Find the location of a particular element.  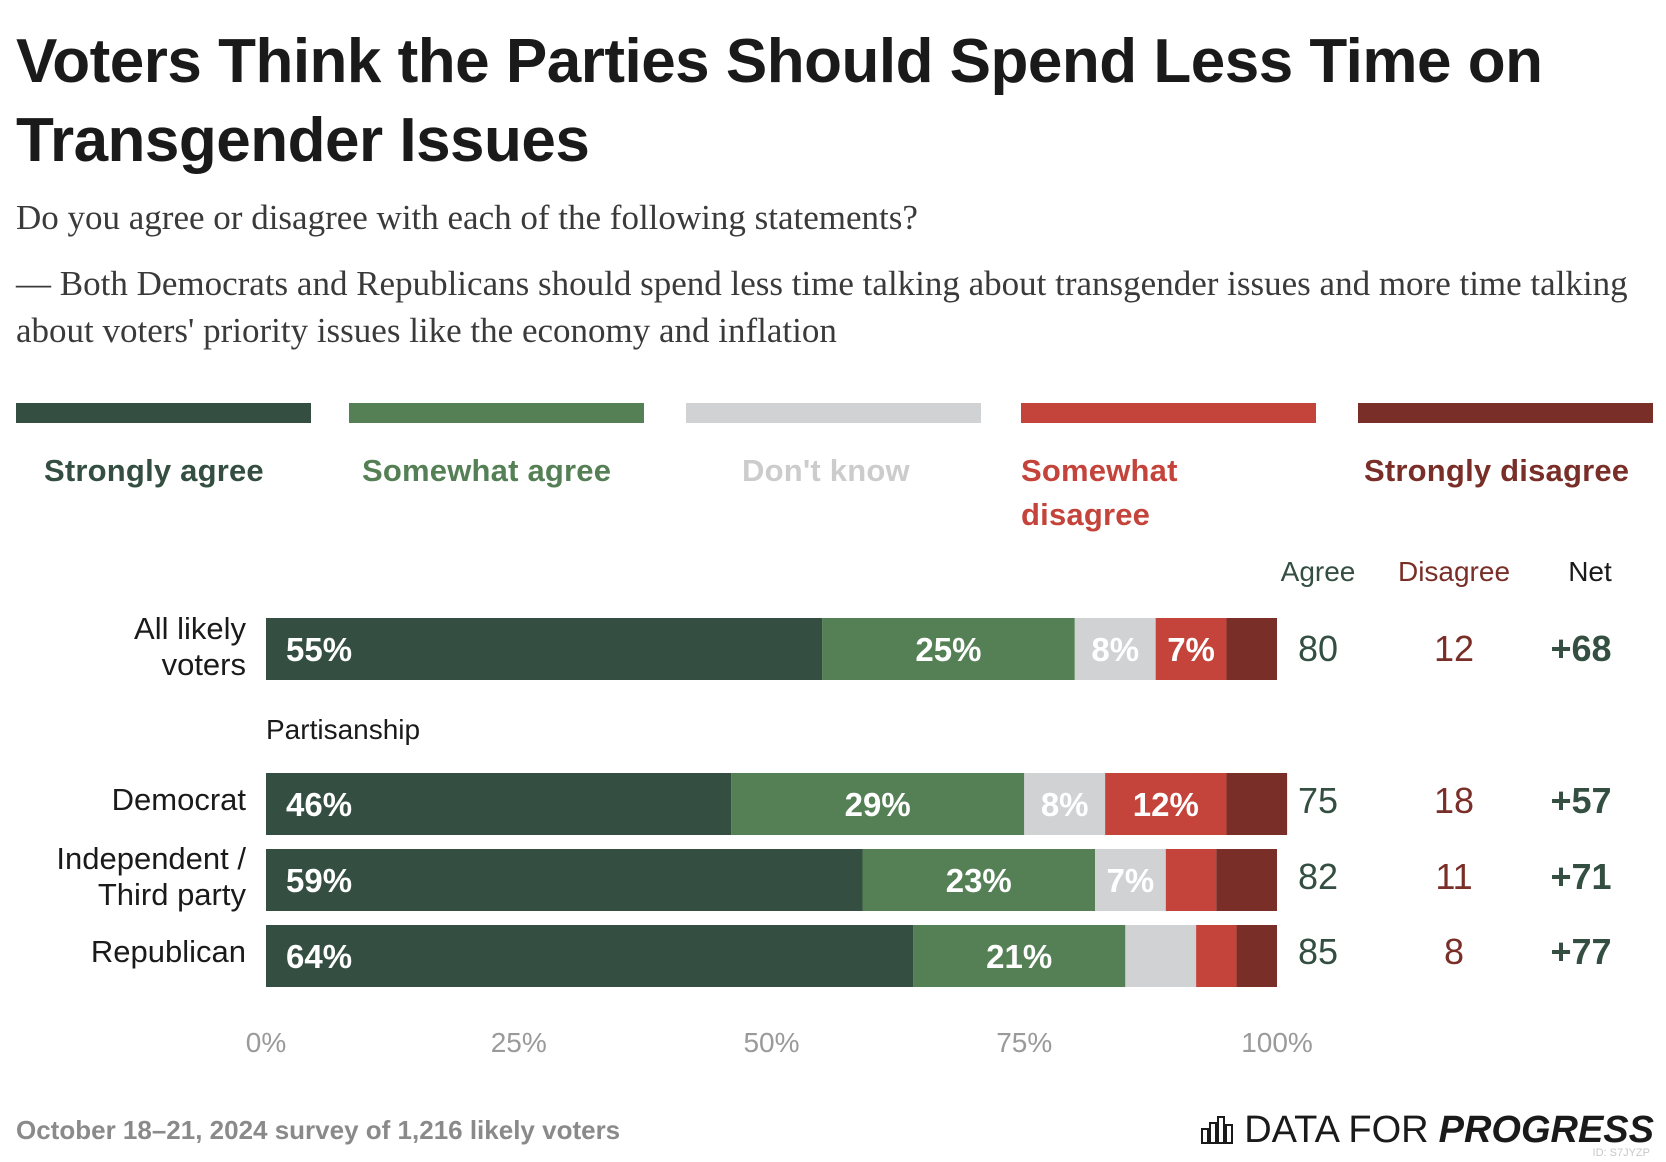

row-label-line: All likely is located at coordinates (190, 628).